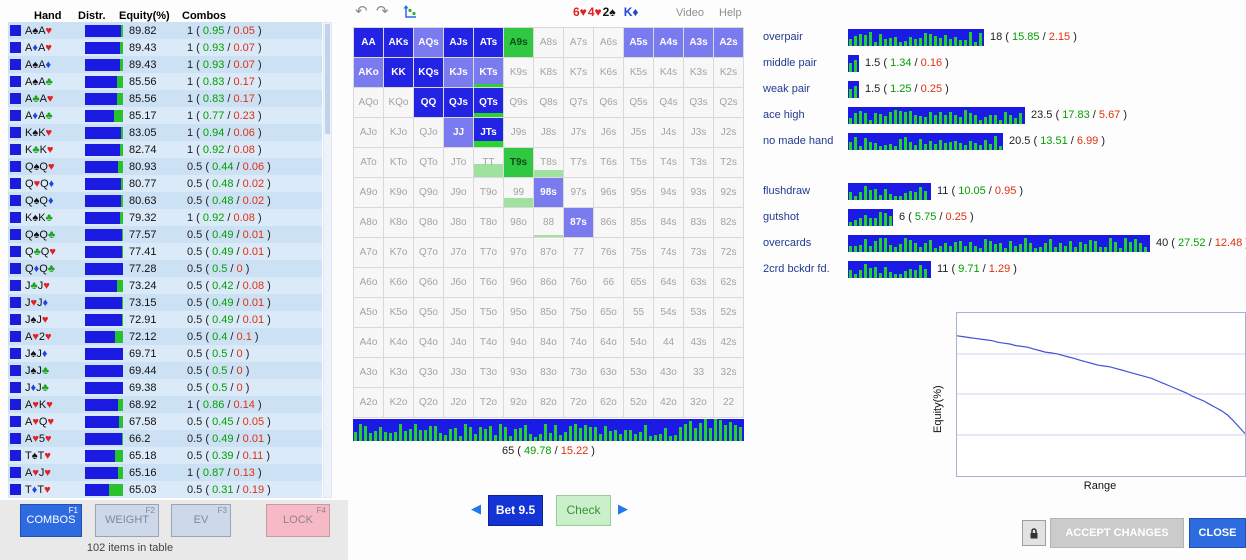 Image resolution: width=1246 pixels, height=560 pixels. What do you see at coordinates (578, 402) in the screenshot?
I see `matrix-cell-72o: 72o` at bounding box center [578, 402].